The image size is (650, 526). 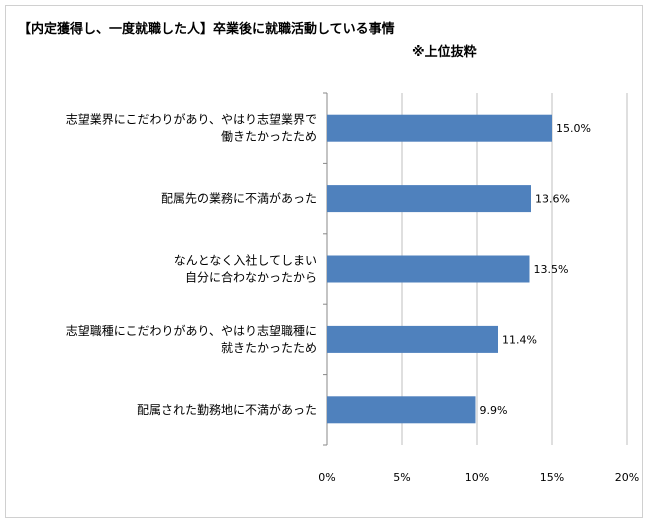 What do you see at coordinates (573, 128) in the screenshot?
I see `value-label-1: 15.0%` at bounding box center [573, 128].